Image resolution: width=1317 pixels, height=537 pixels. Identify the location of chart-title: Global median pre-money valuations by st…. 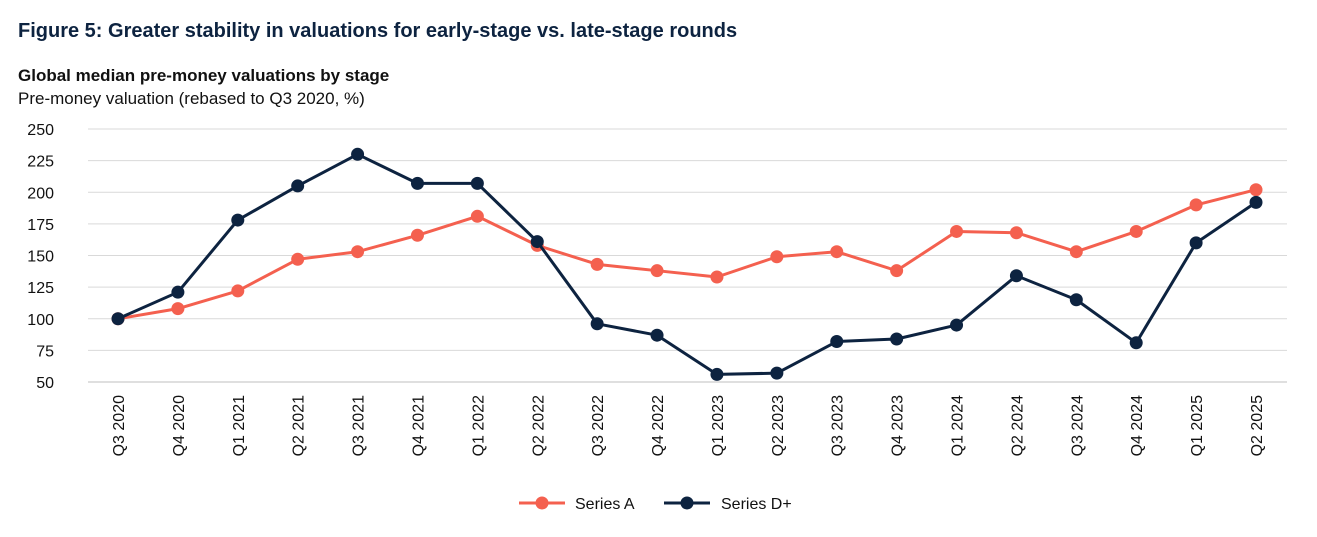
(204, 75).